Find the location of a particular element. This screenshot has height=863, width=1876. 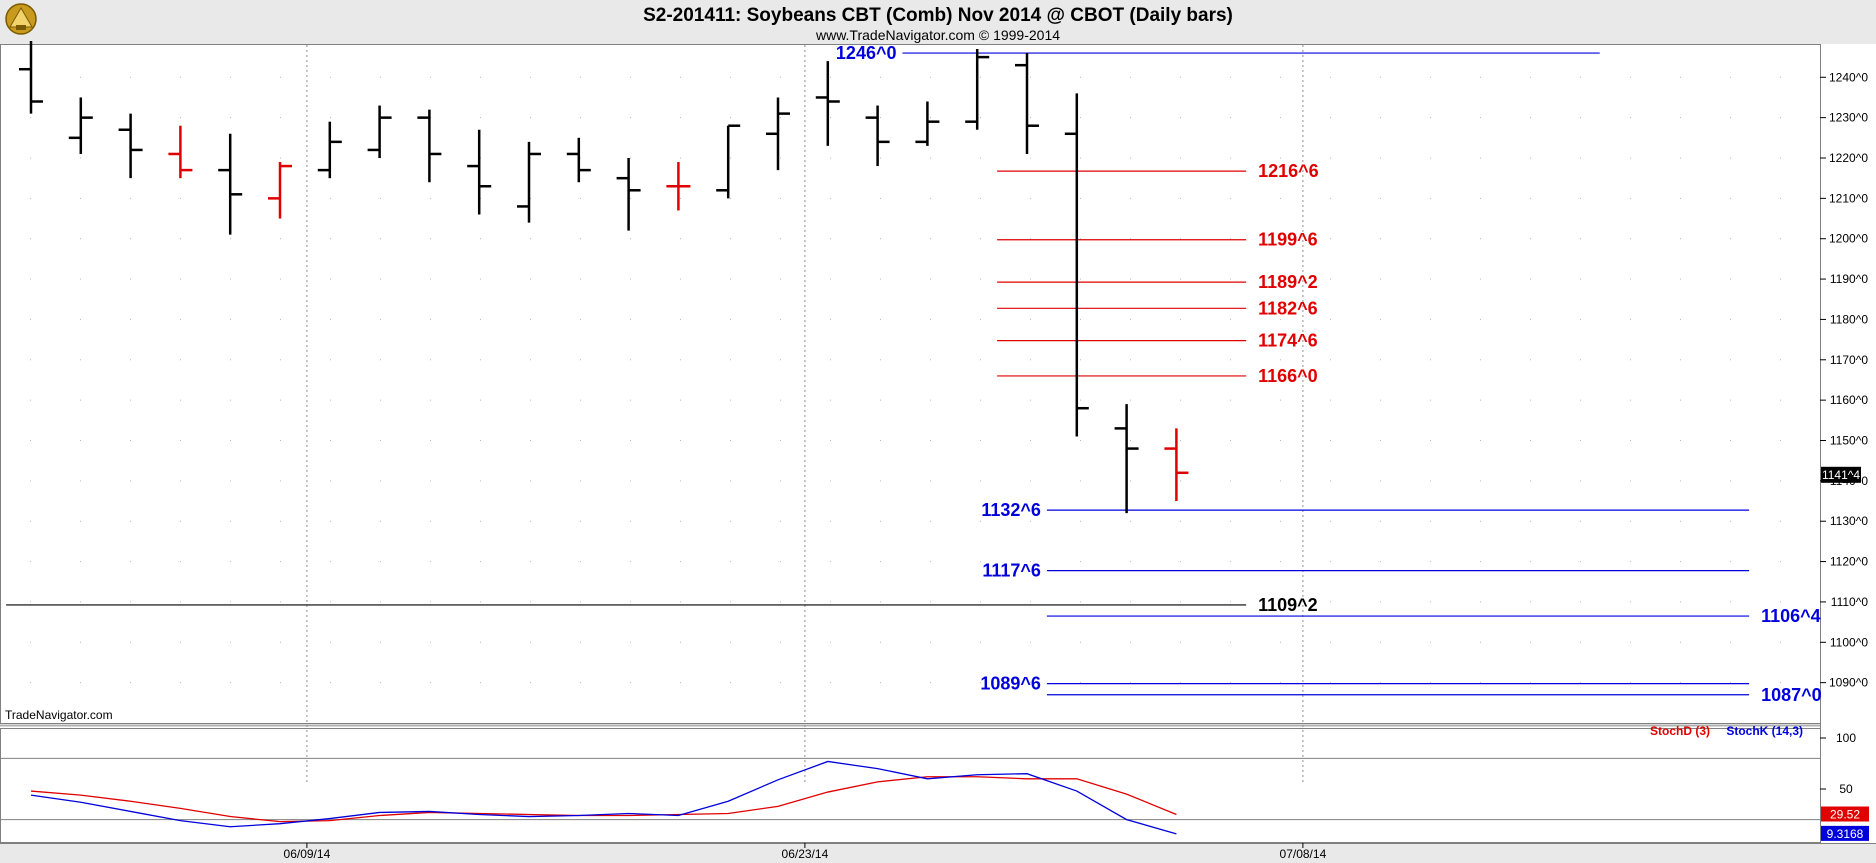

stoch-tick-label: 50 is located at coordinates (1846, 789).